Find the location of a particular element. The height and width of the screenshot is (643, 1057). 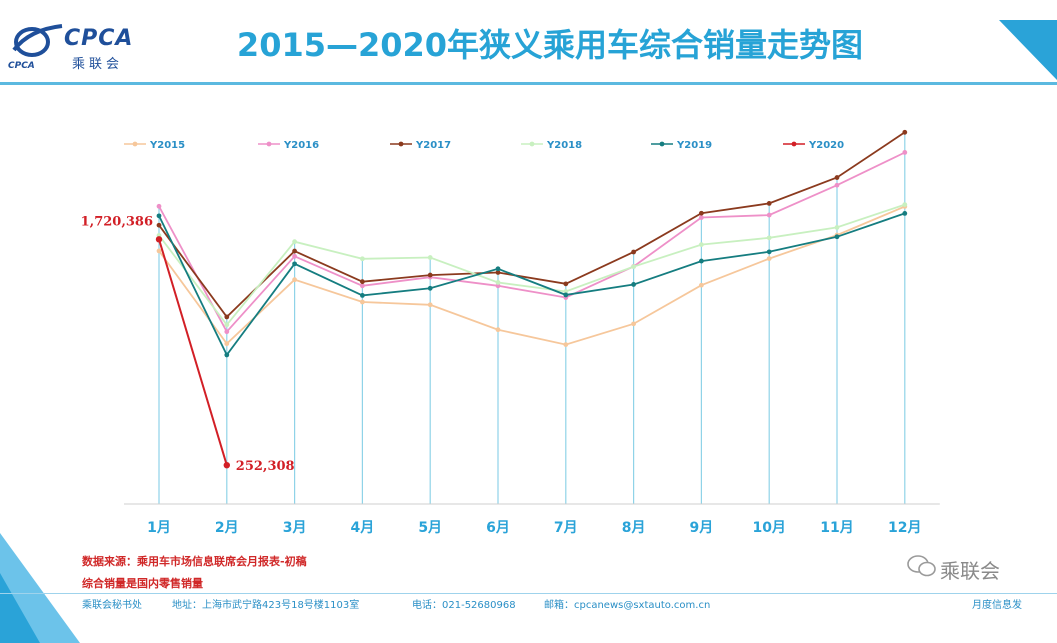

series-y2018 is located at coordinates (532, 265).